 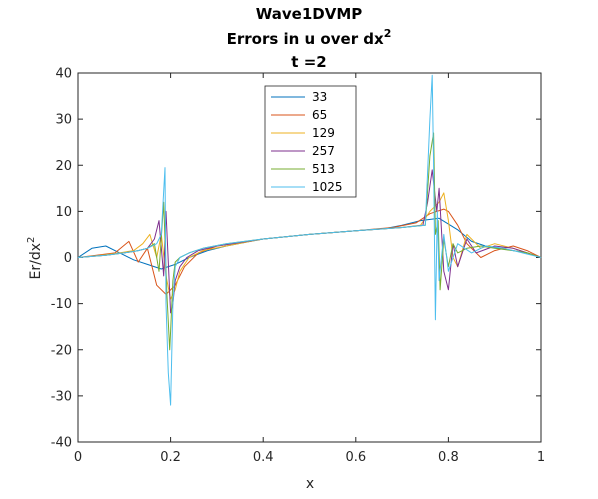 I want to click on legend: 33 65 129 257 513 1025, so click(x=310, y=141).